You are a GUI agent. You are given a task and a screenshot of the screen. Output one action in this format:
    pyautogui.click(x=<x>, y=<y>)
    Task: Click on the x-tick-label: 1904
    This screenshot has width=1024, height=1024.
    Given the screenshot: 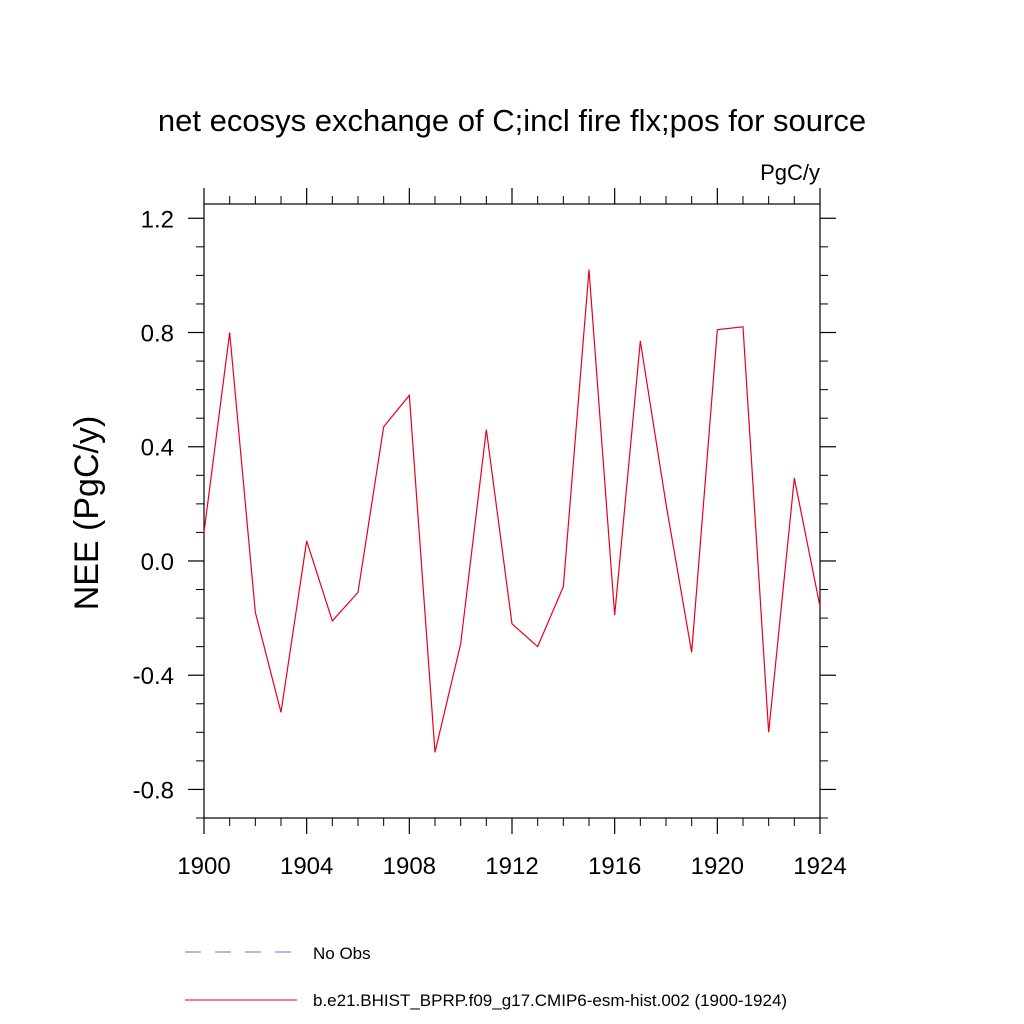 What is the action you would take?
    pyautogui.click(x=306, y=866)
    